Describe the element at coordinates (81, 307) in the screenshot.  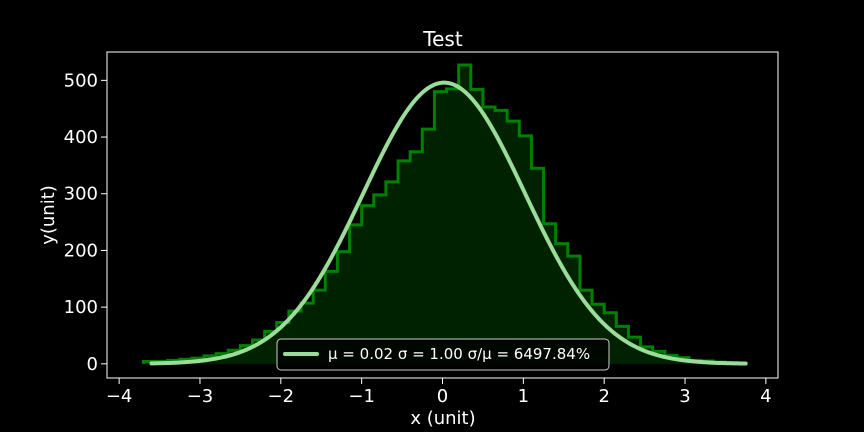
I see `y-tick-label: 100` at that location.